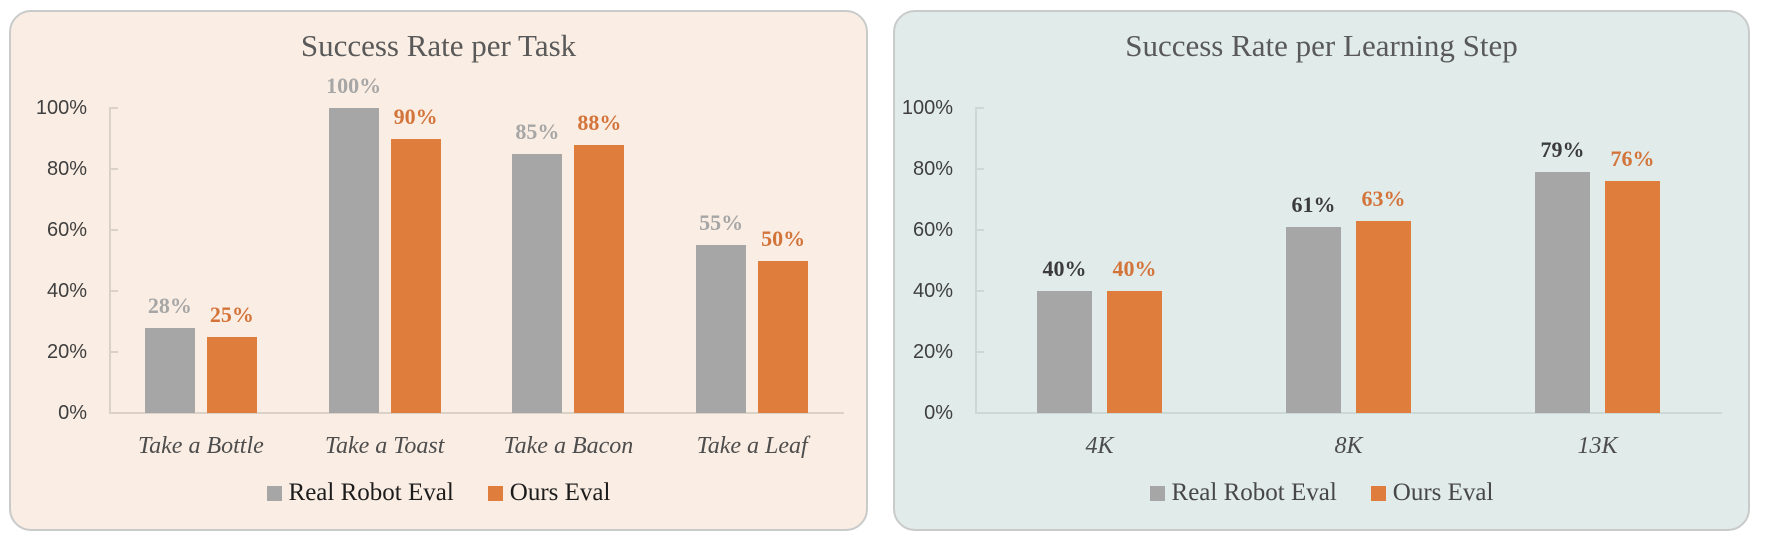 The image size is (1774, 550). I want to click on bar-wrap: 50%, so click(783, 319).